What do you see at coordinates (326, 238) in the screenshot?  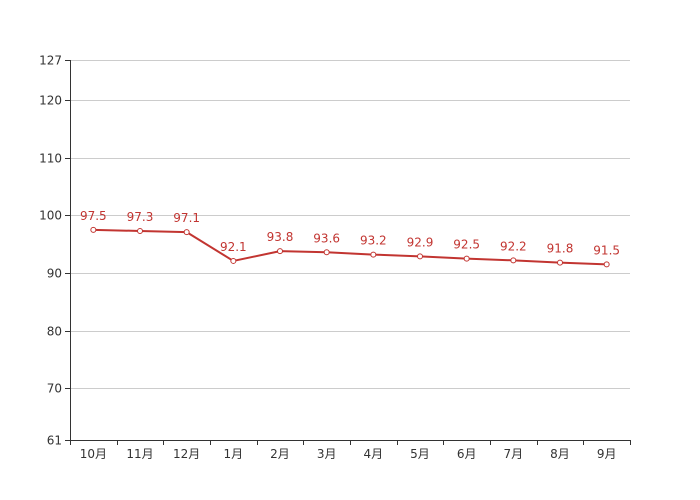 I see `data-label: 93.6` at bounding box center [326, 238].